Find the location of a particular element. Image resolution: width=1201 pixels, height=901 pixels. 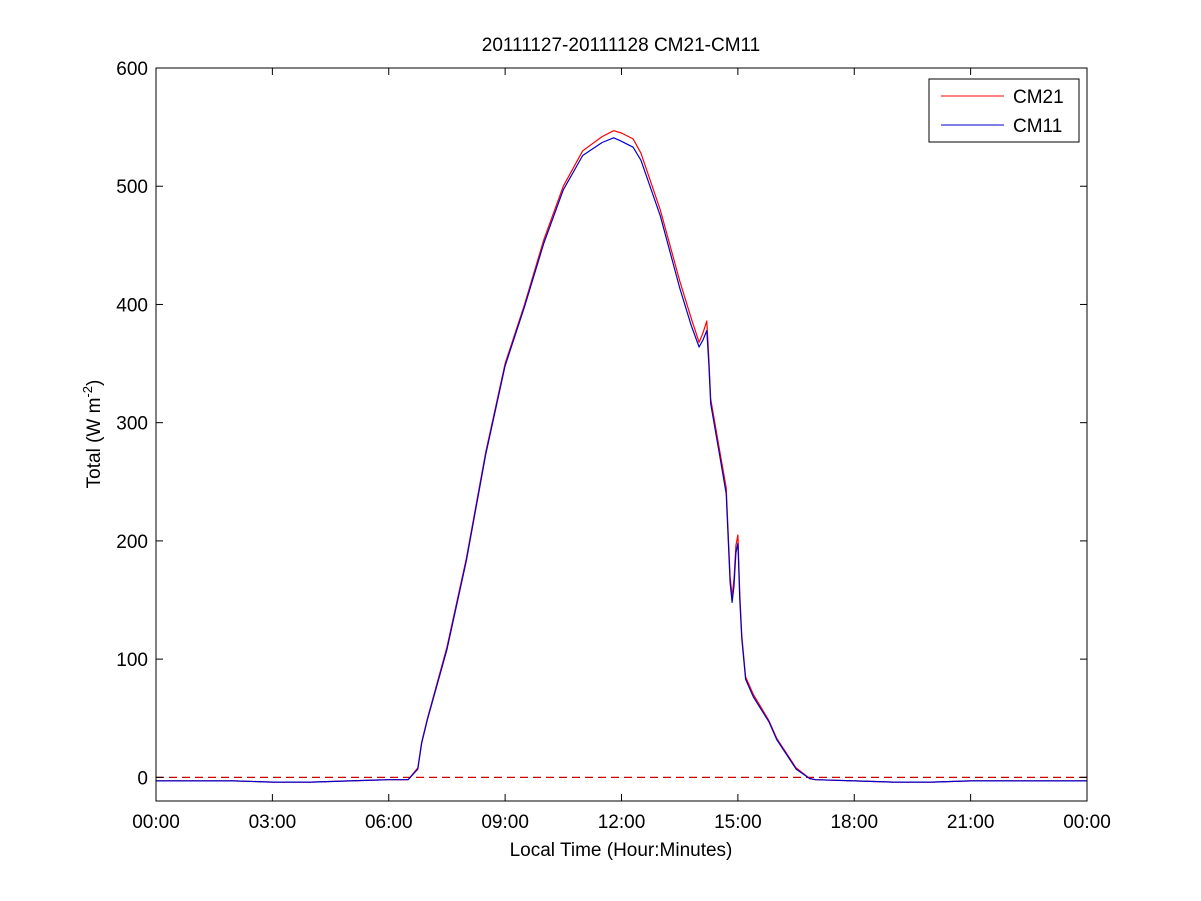

x-tick-label: 06:00 is located at coordinates (389, 822).